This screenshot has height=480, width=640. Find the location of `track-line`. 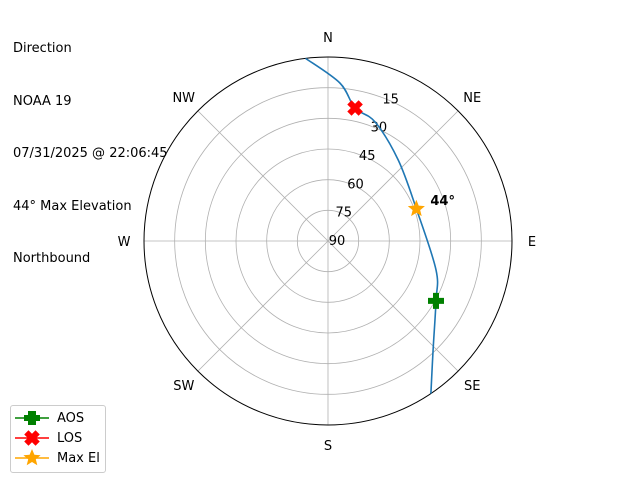

track-line is located at coordinates (372, 225).